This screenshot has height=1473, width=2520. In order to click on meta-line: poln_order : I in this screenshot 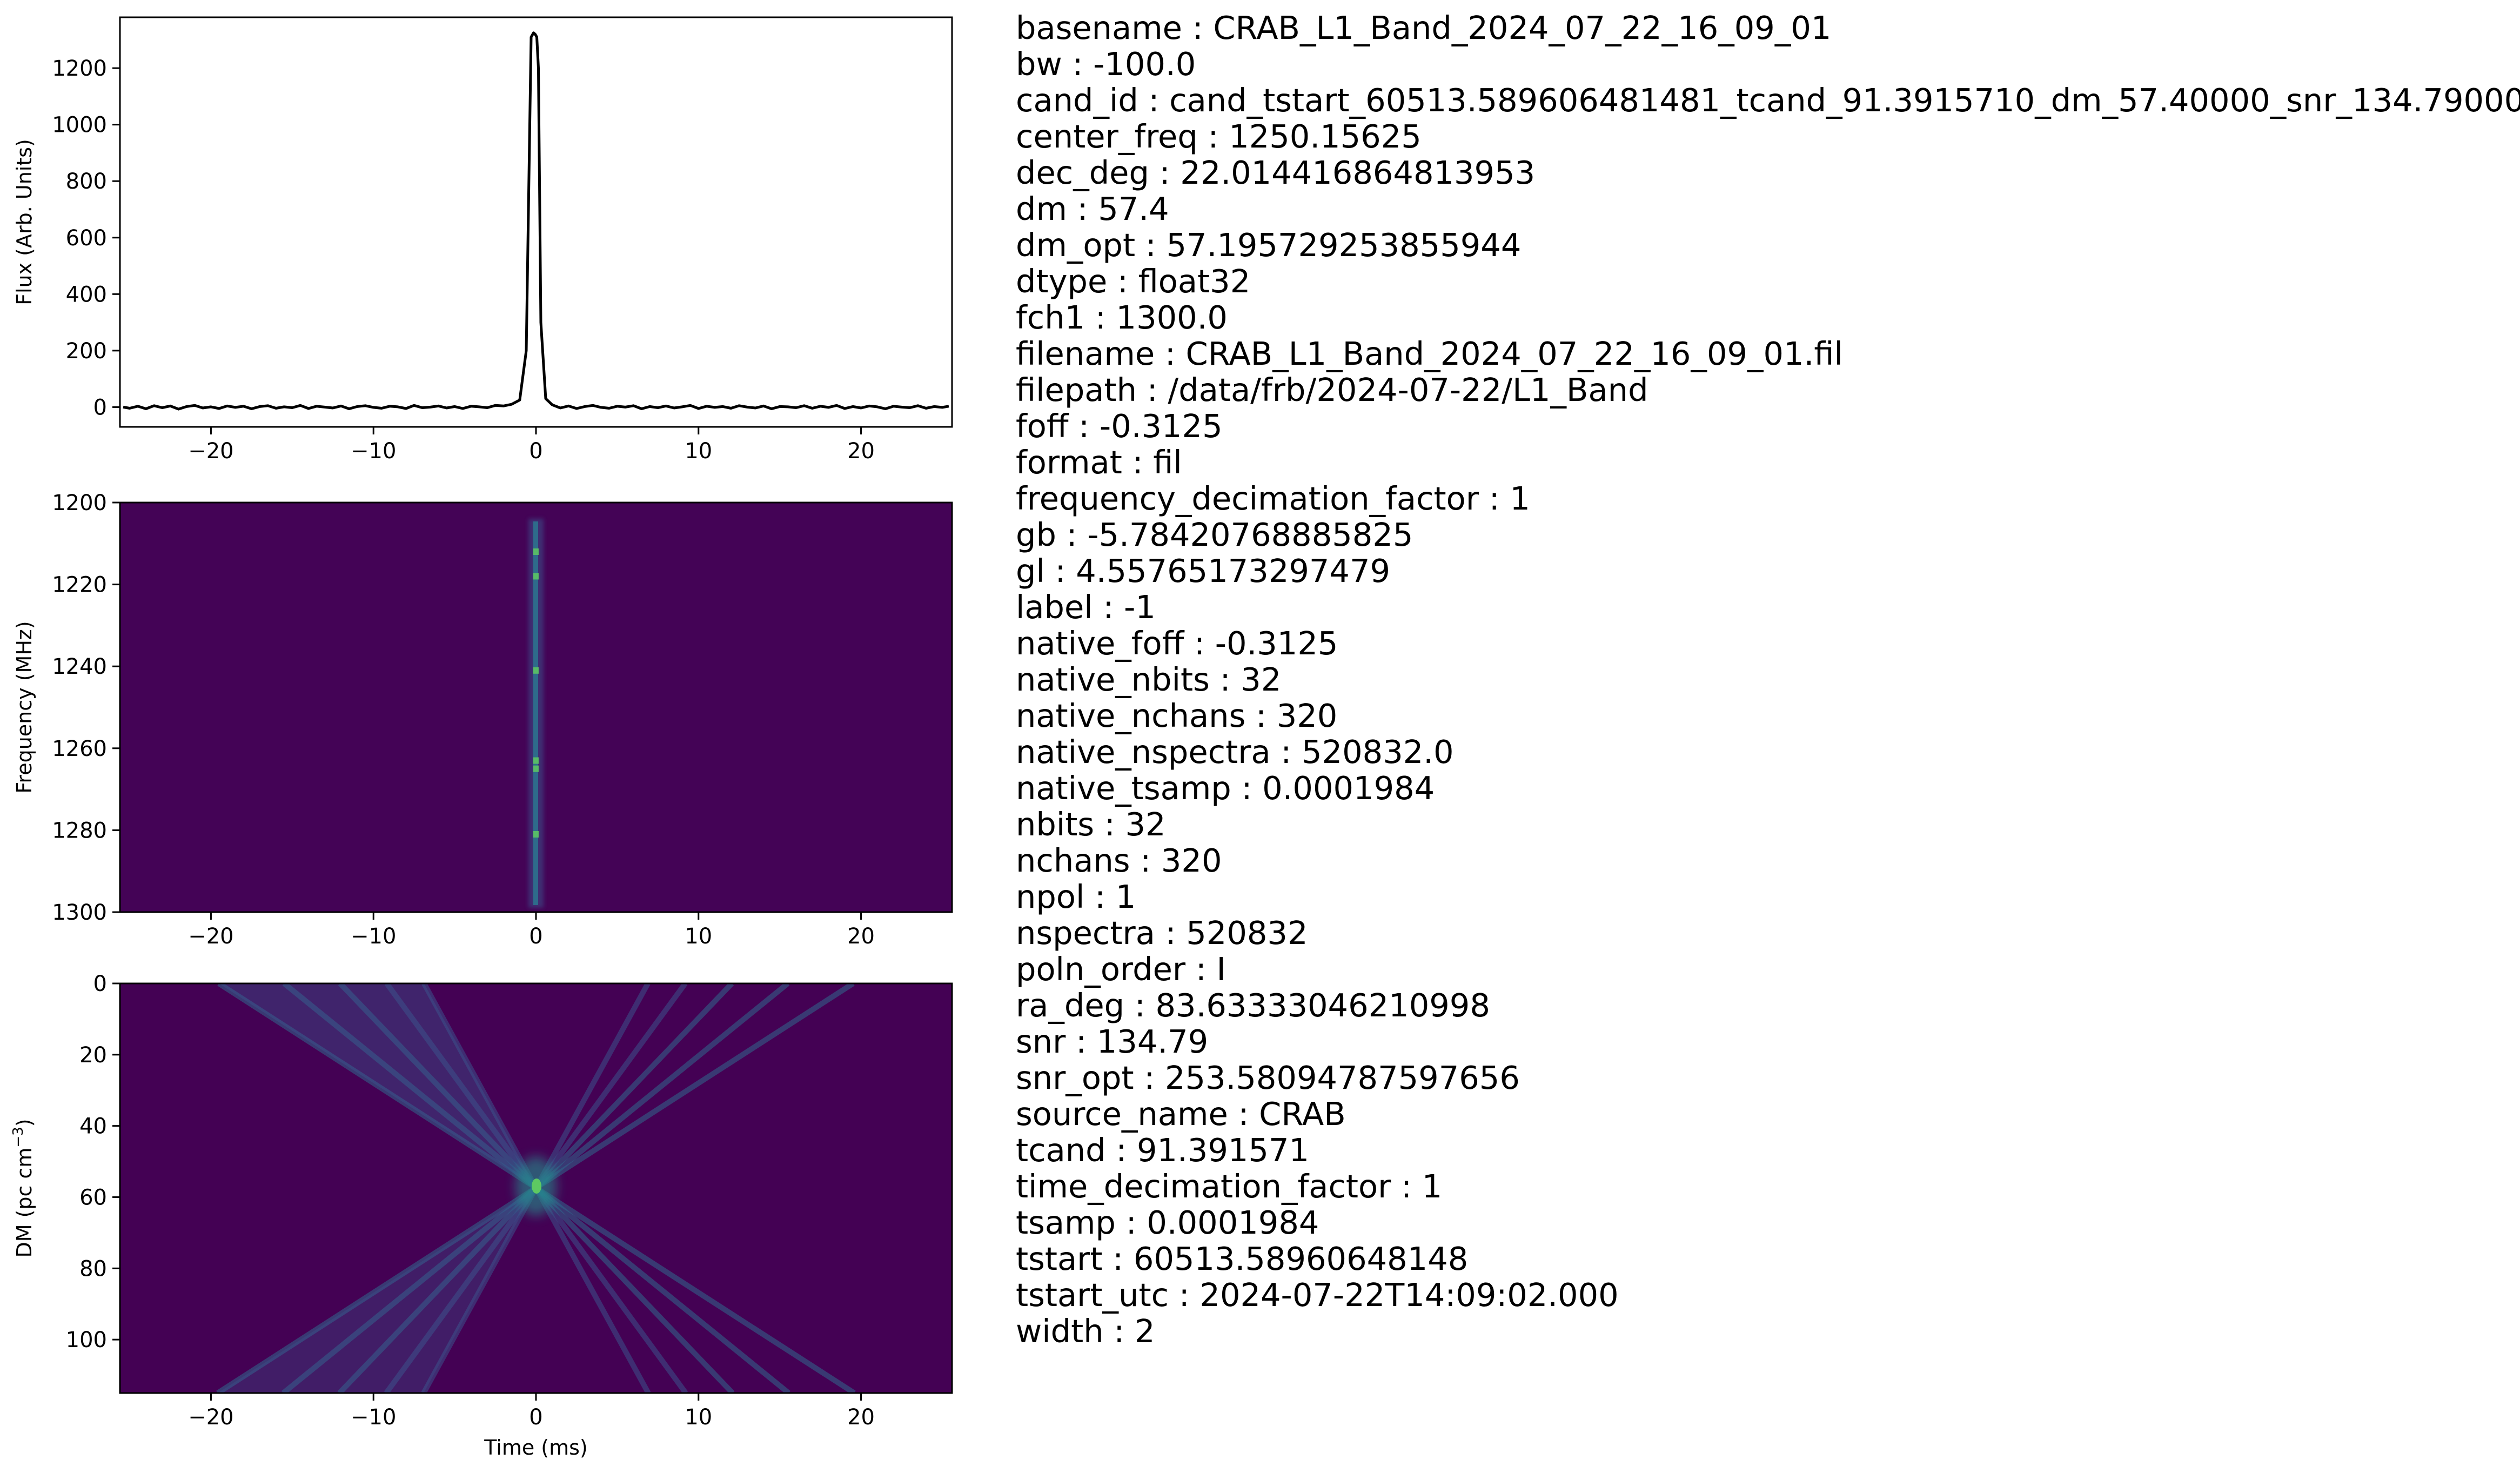, I will do `click(1121, 969)`.